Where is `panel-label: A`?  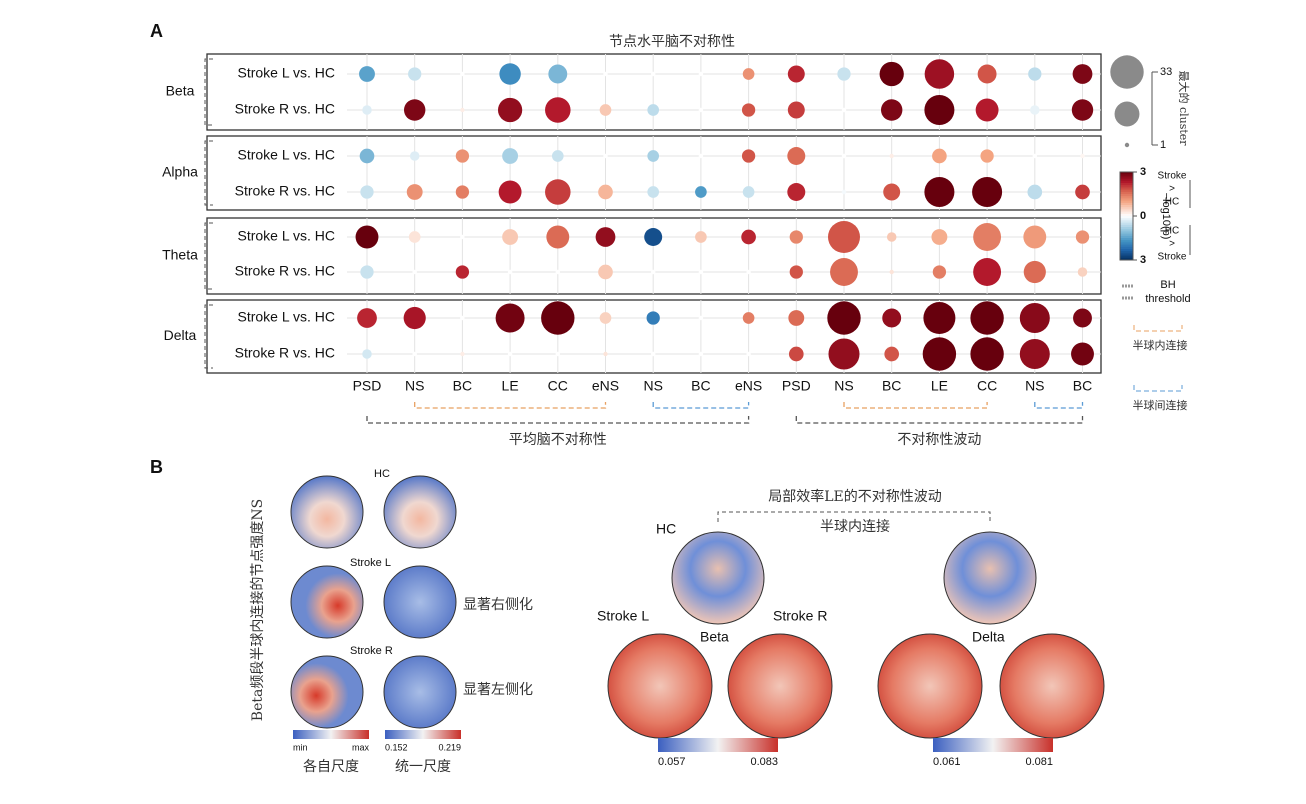
panel-label: A is located at coordinates (156, 31).